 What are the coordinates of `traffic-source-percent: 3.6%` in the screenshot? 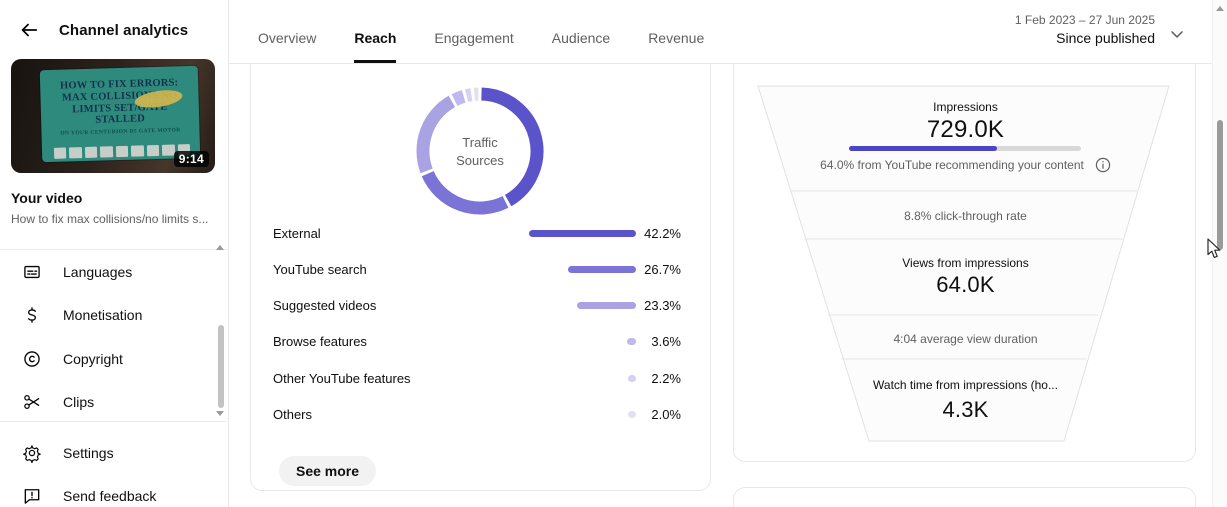 It's located at (666, 341).